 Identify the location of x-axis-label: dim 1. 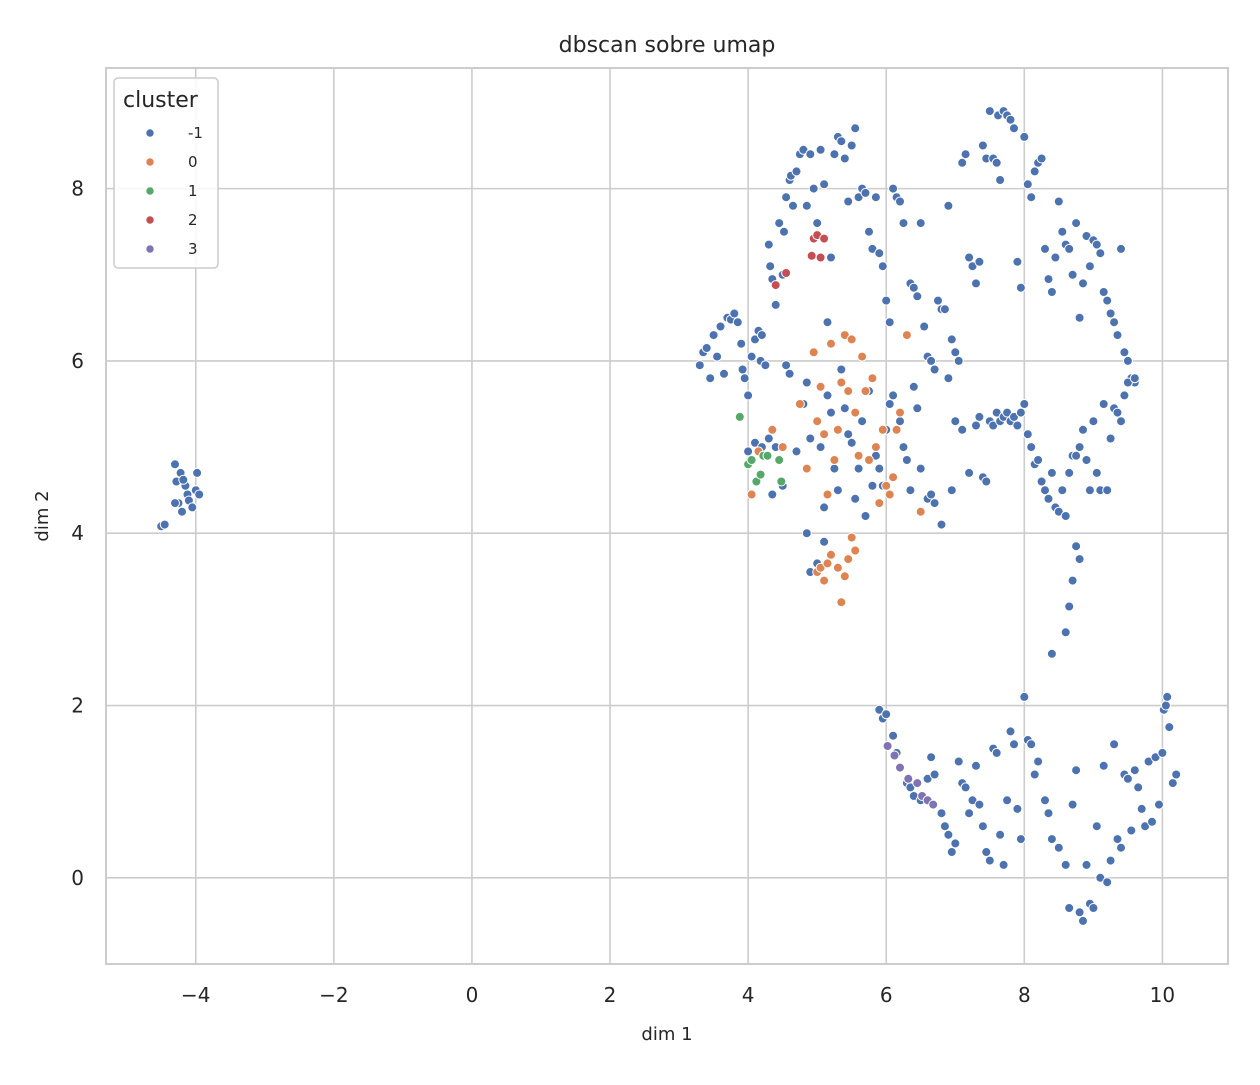
(666, 1034).